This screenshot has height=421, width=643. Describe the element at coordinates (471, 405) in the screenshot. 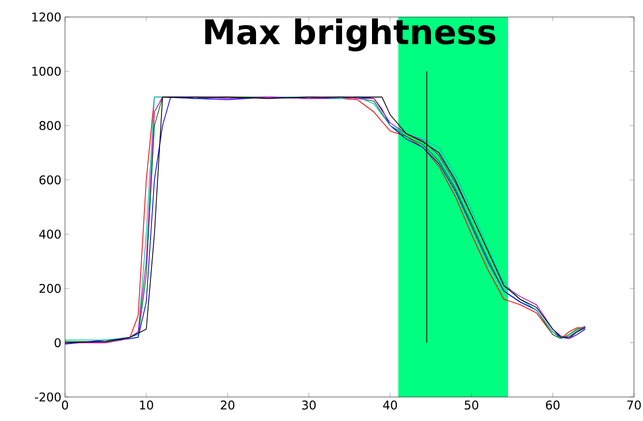

I see `x-tick-label: 50` at that location.